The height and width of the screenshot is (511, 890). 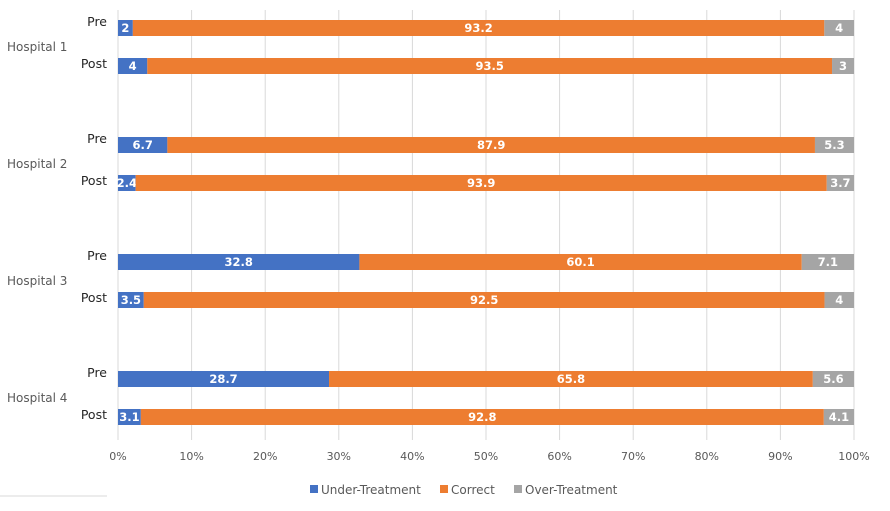 I want to click on x-tick-label: 100%, so click(x=853, y=456).